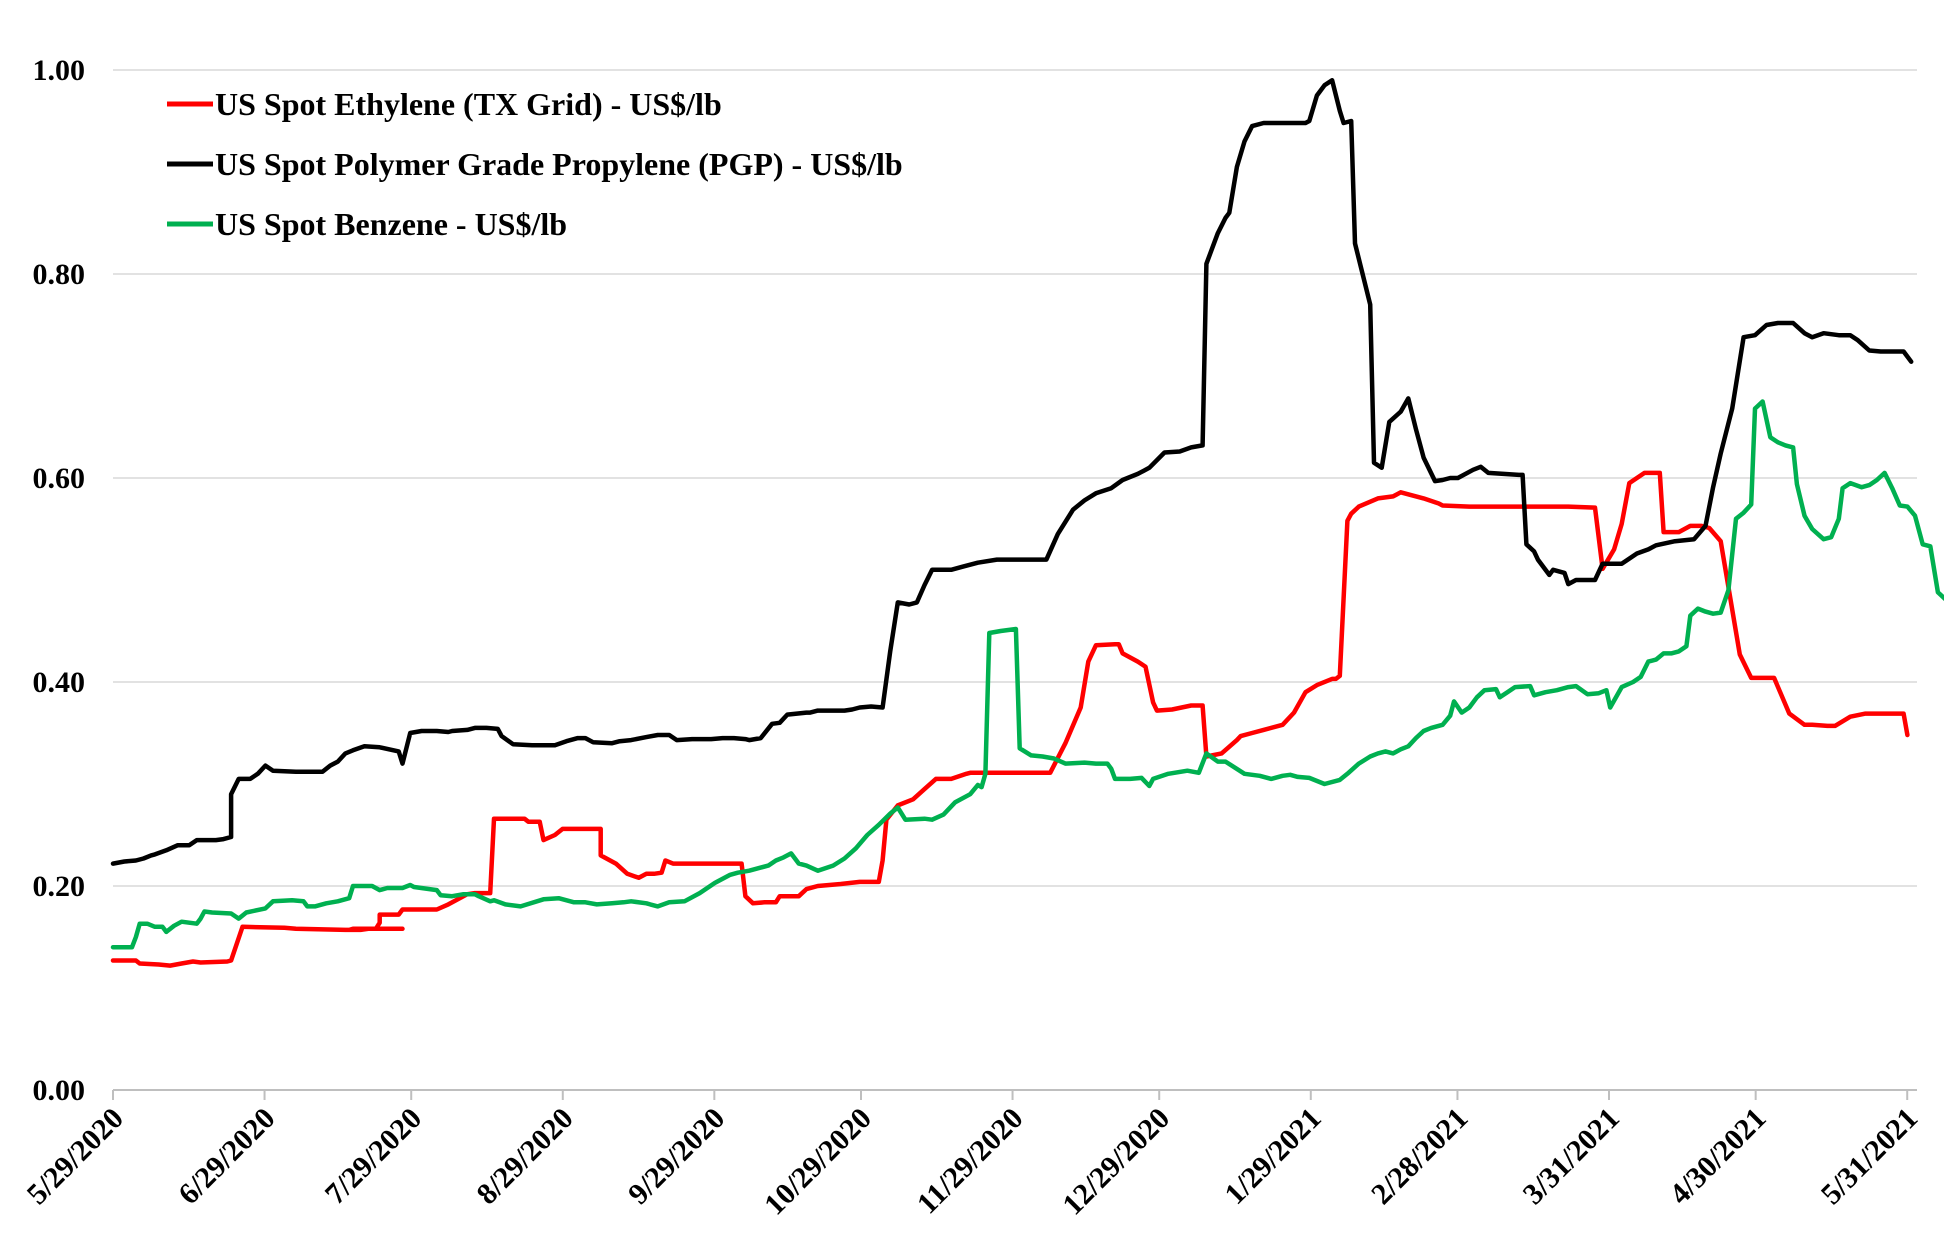 This screenshot has width=1944, height=1250. I want to click on legend-label-2: US Spot Benzene - US$/lb, so click(391, 224).